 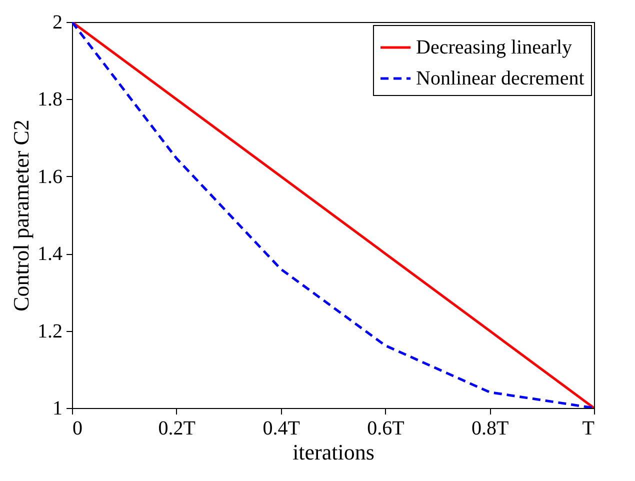 What do you see at coordinates (588, 429) in the screenshot?
I see `x-tick-label: T` at bounding box center [588, 429].